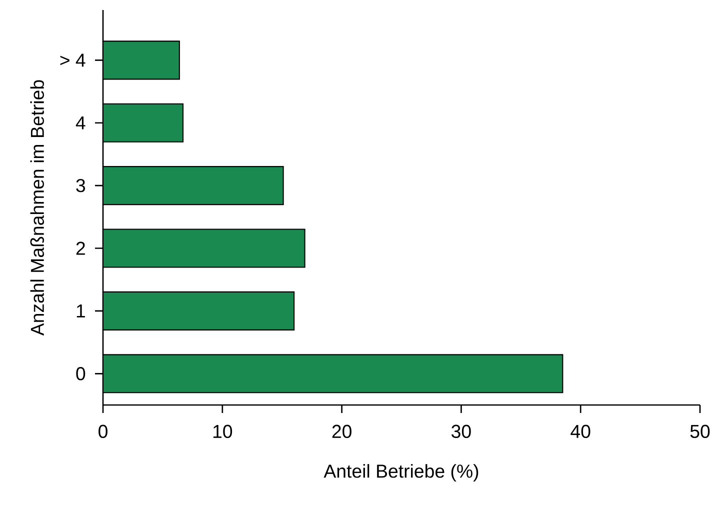  What do you see at coordinates (700, 431) in the screenshot?
I see `x-tick-label: 50` at bounding box center [700, 431].